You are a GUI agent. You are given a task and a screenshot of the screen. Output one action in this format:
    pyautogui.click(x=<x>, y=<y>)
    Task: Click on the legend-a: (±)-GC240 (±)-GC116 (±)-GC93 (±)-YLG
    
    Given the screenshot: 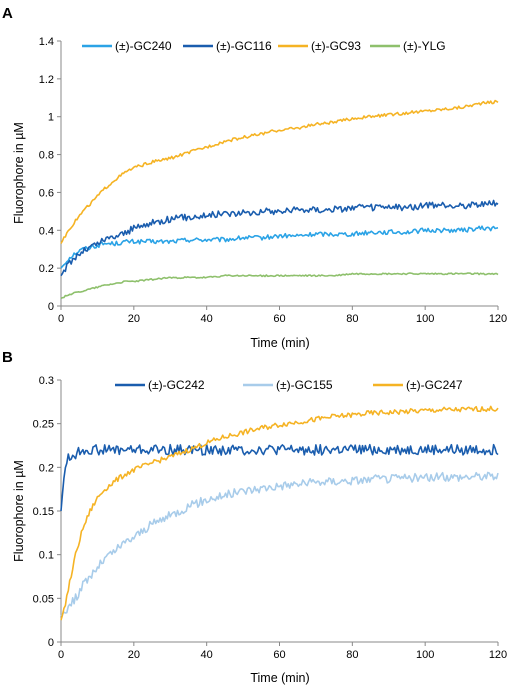 What is the action you would take?
    pyautogui.click(x=264, y=46)
    